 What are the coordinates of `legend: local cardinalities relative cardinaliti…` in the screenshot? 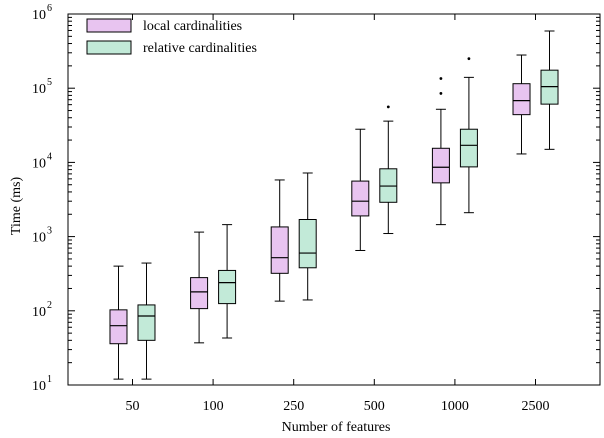 It's located at (171, 37).